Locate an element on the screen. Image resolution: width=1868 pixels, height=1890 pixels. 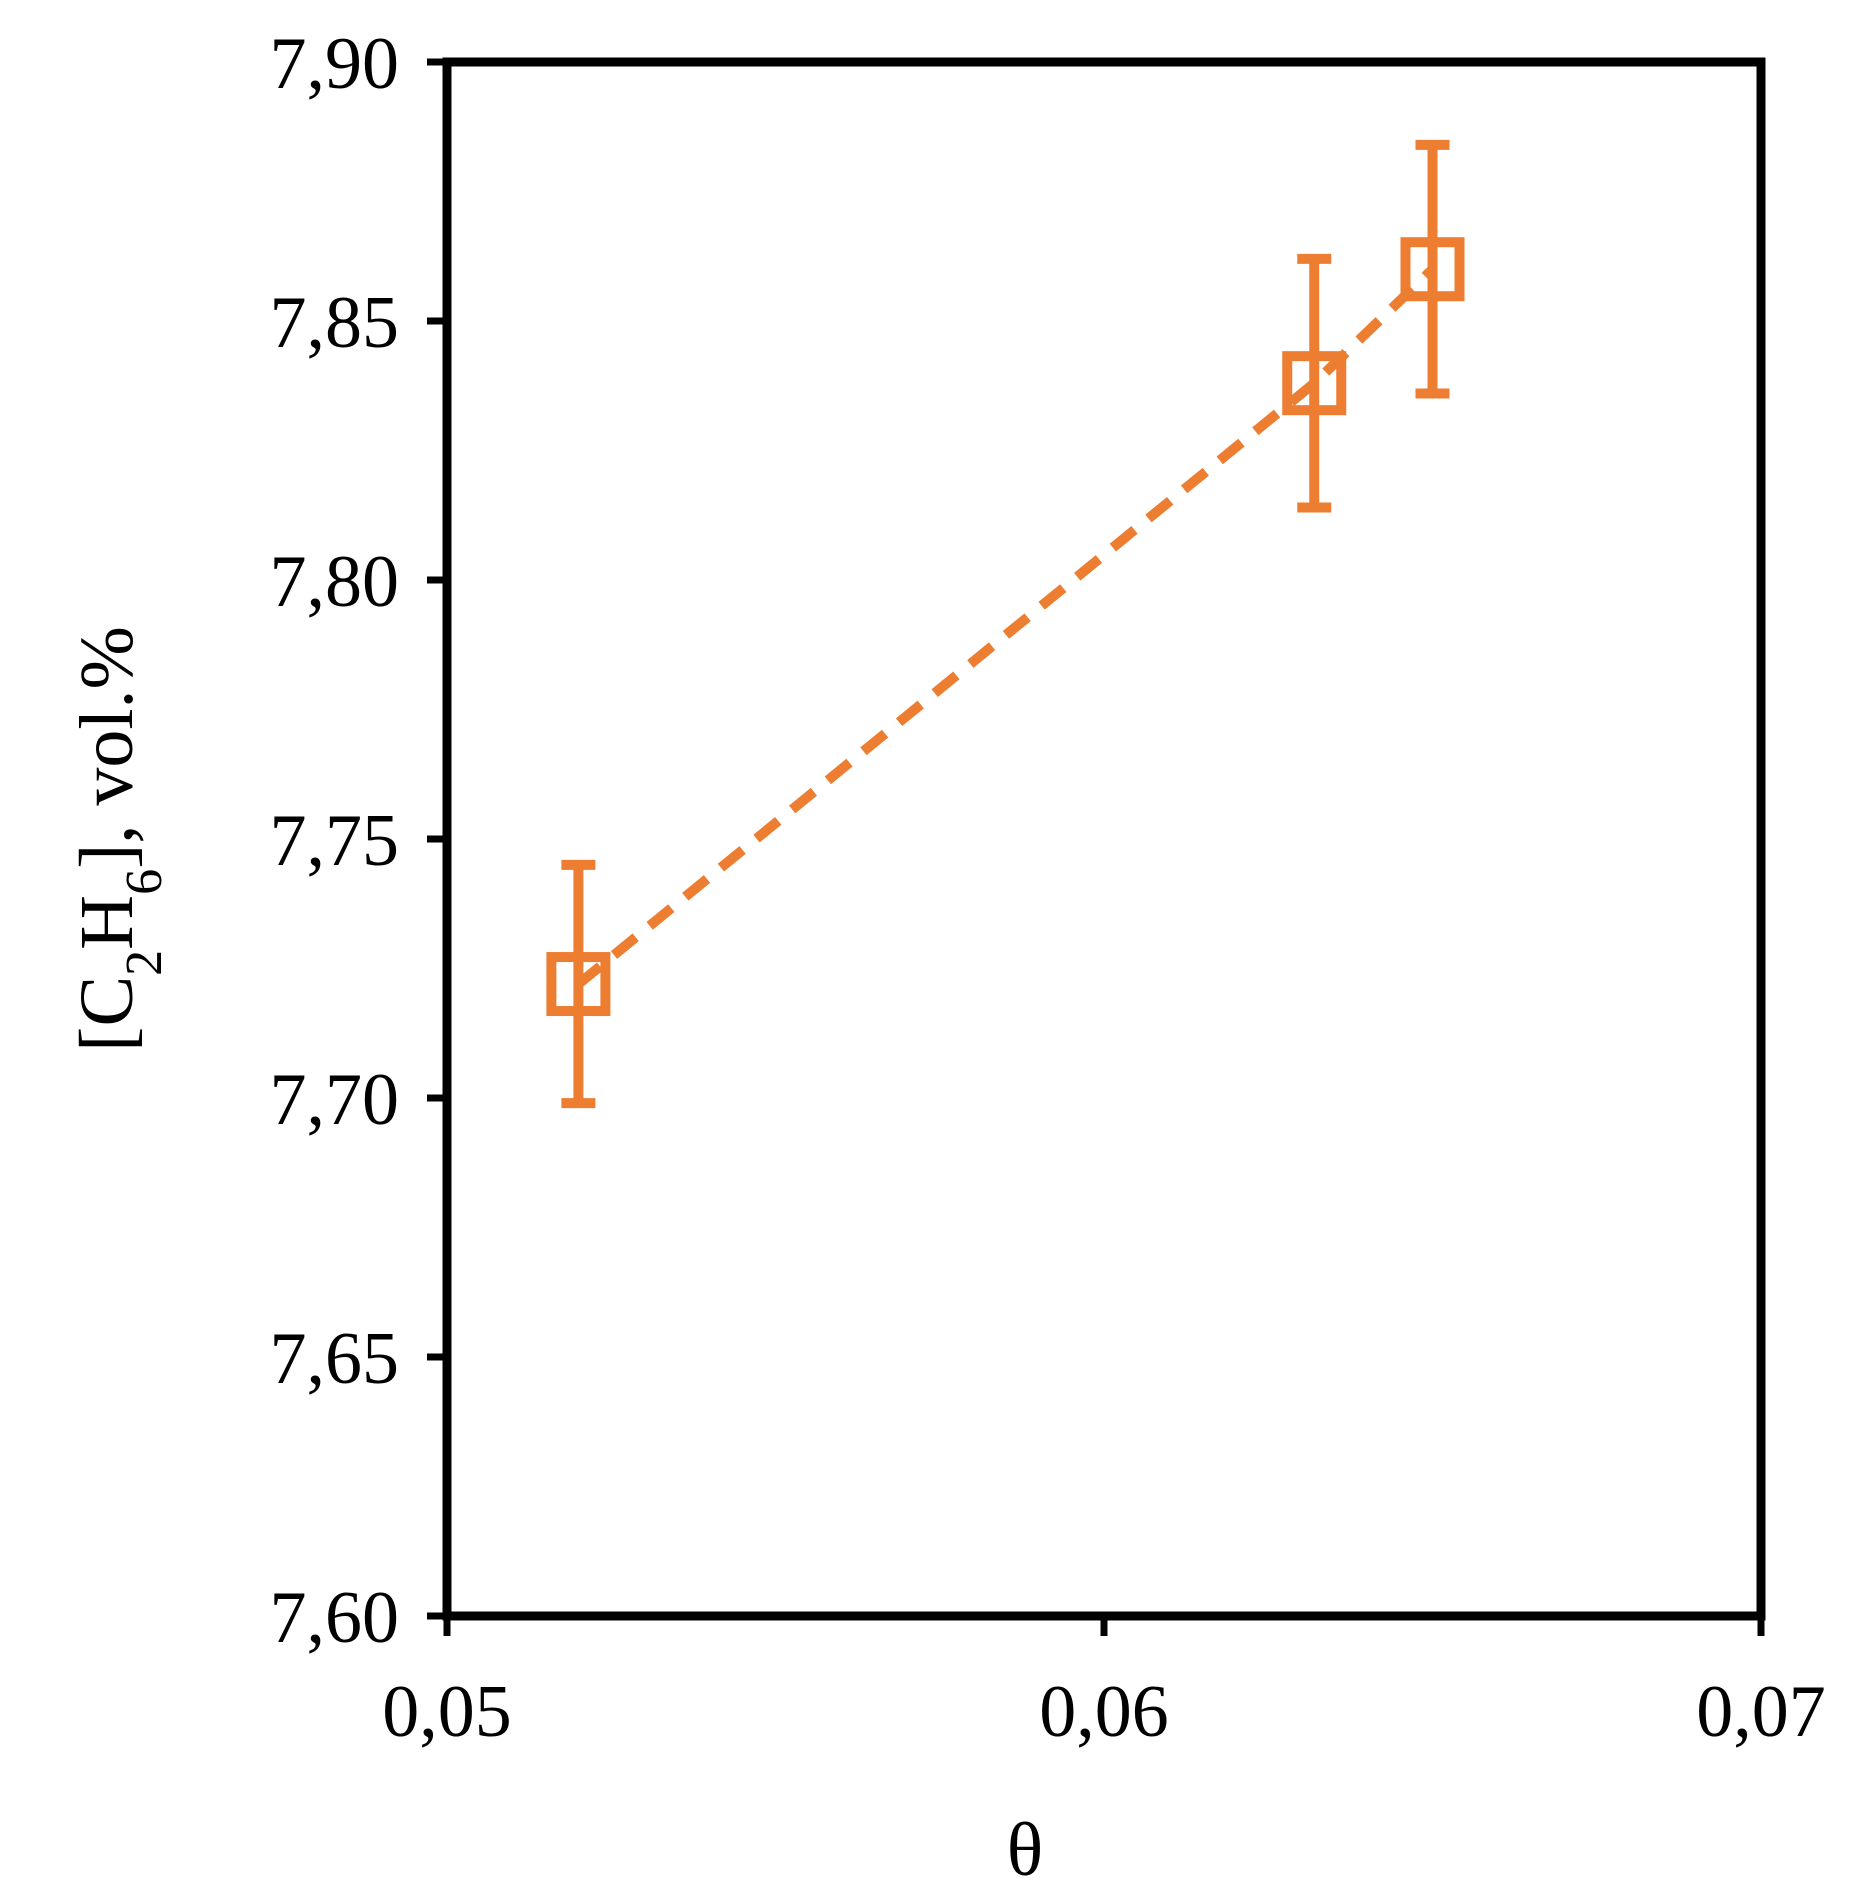
x-axis-ticks: 0,05 0,06 0,07 is located at coordinates (1104, 1684).